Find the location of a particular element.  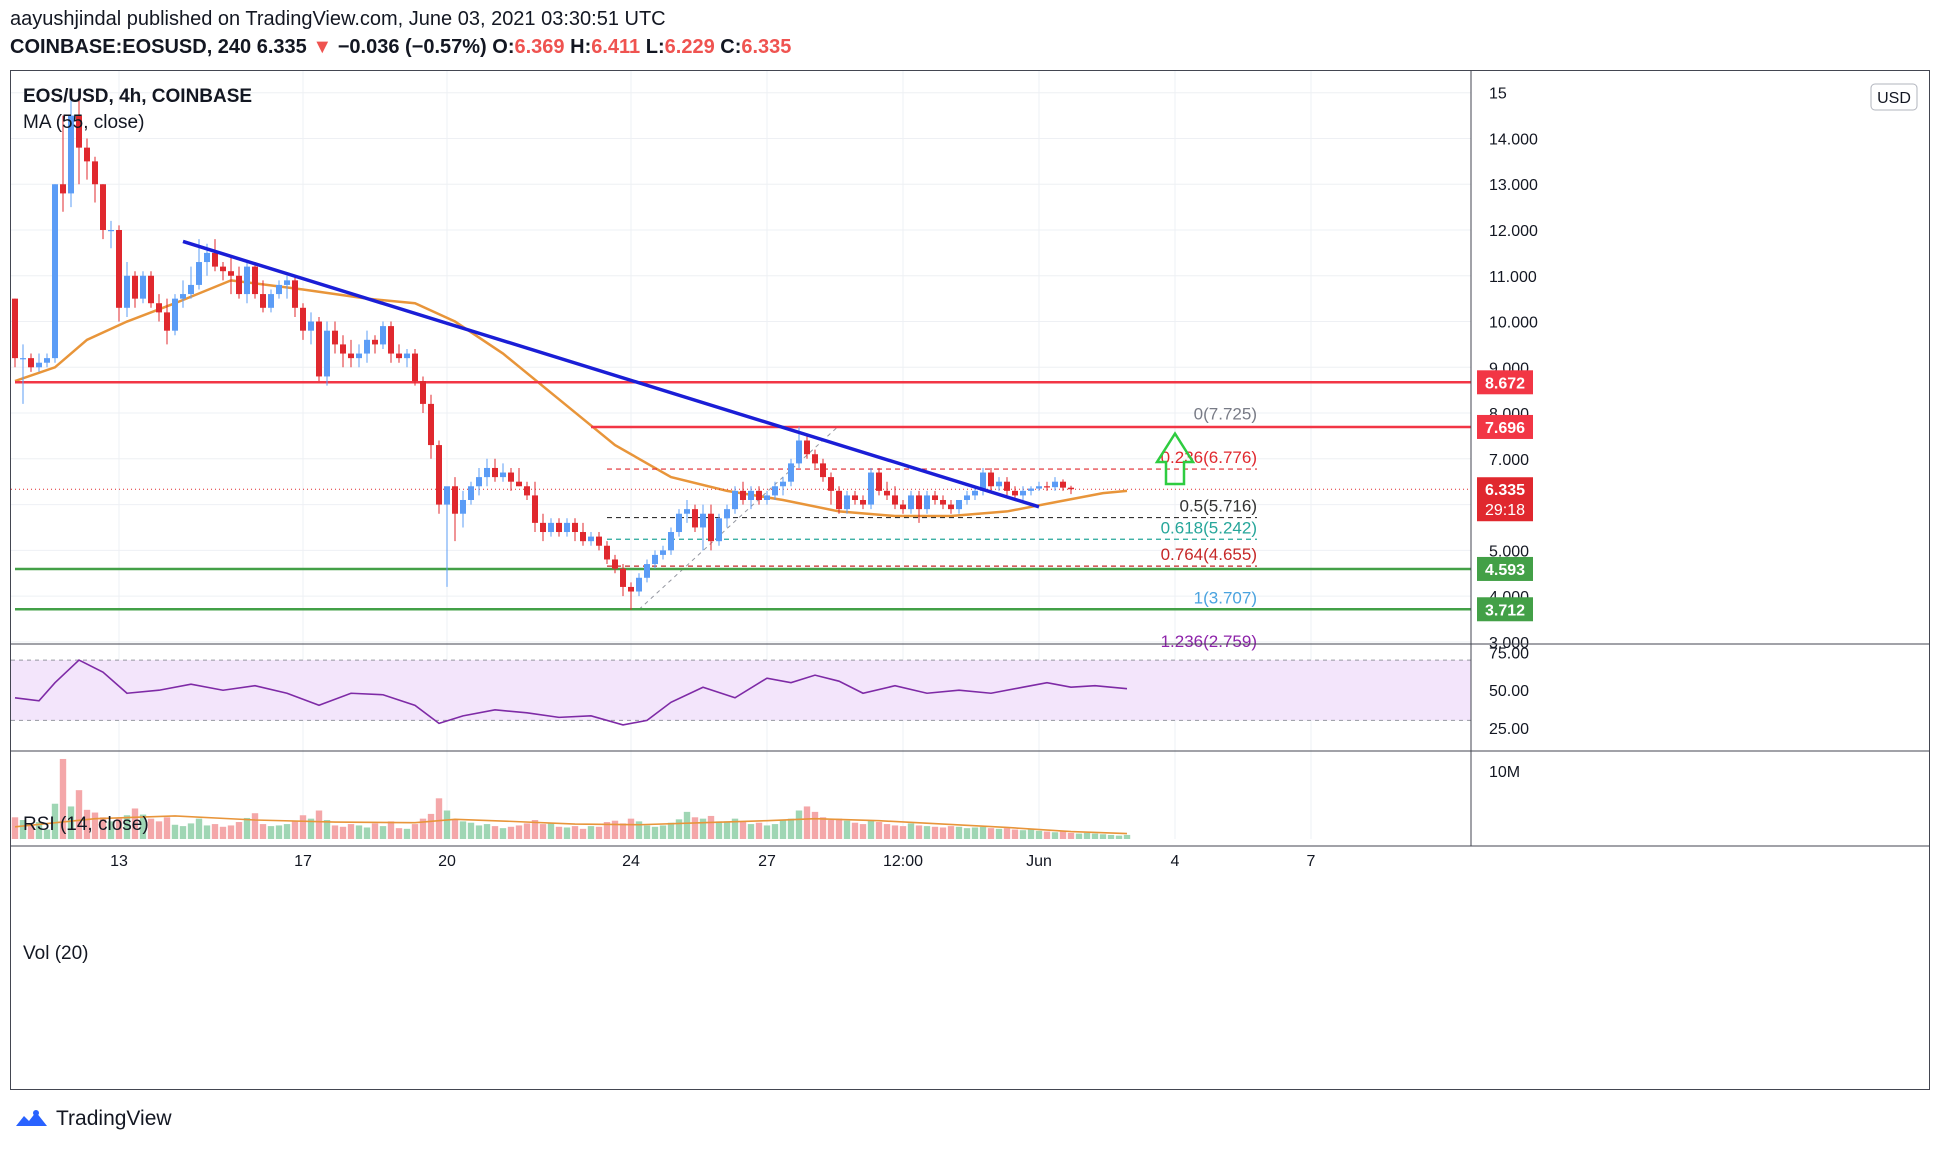

volume-legend: Vol (20) is located at coordinates (55, 953).